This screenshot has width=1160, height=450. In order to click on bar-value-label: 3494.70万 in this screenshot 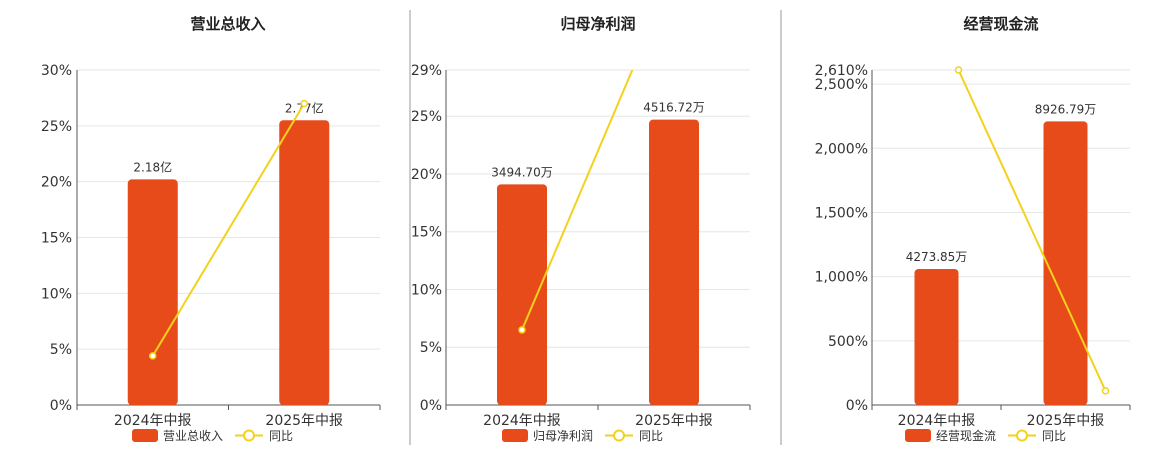, I will do `click(522, 172)`.